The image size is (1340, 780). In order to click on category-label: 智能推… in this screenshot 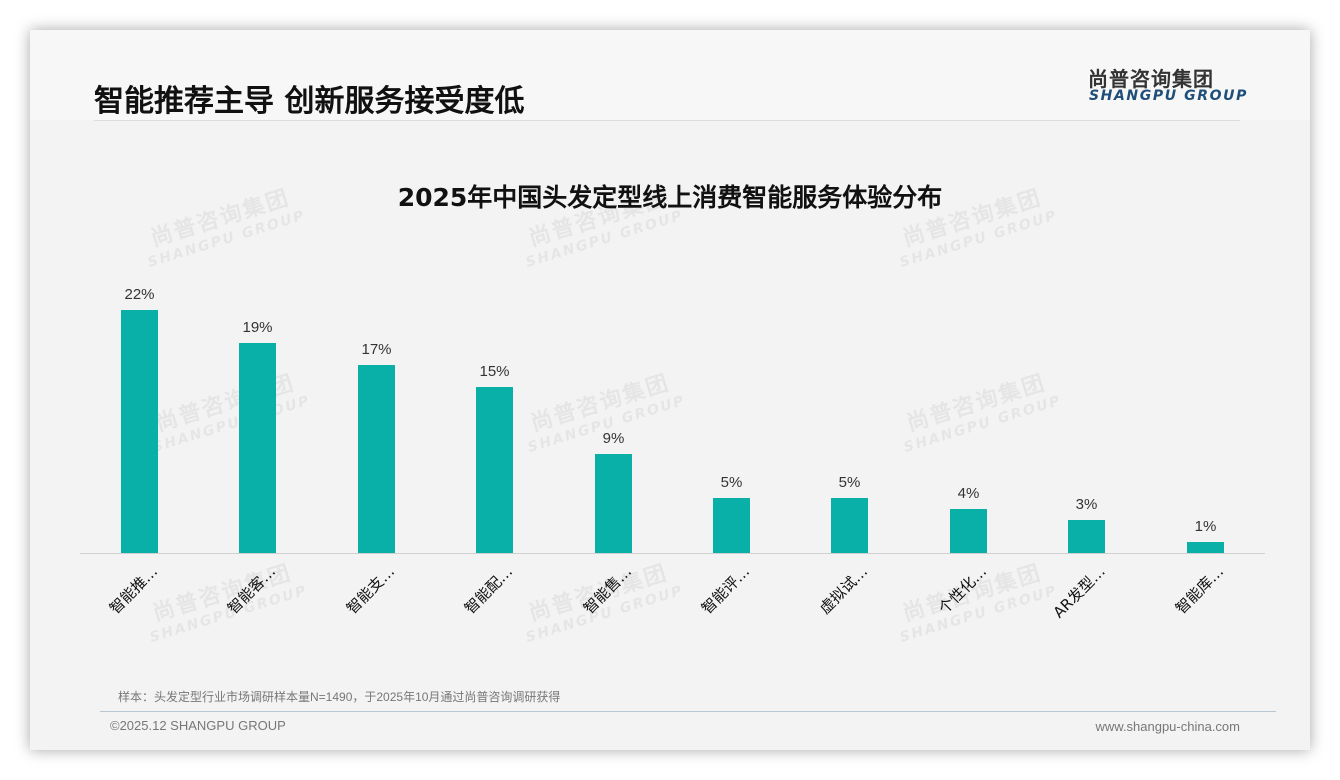, I will do `click(134, 590)`.